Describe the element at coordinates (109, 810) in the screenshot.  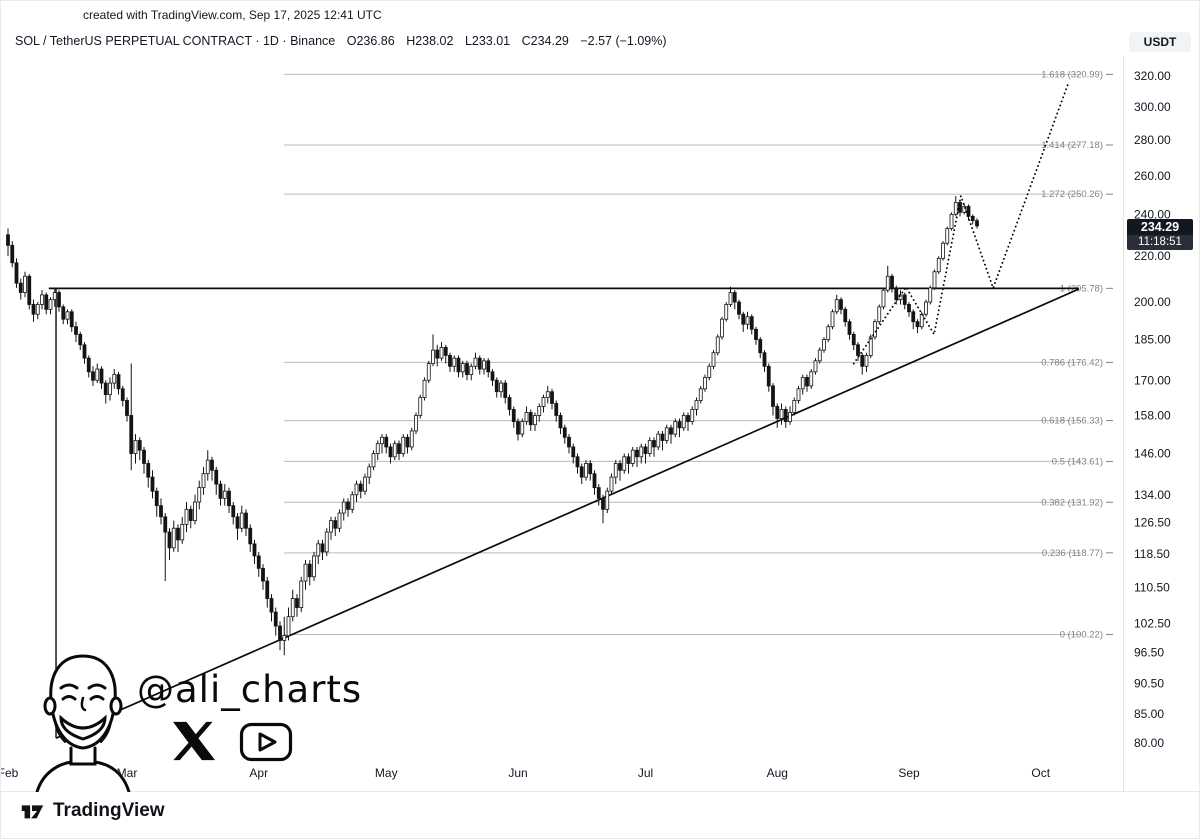
I see `tradingview-brand-text: TradingView` at that location.